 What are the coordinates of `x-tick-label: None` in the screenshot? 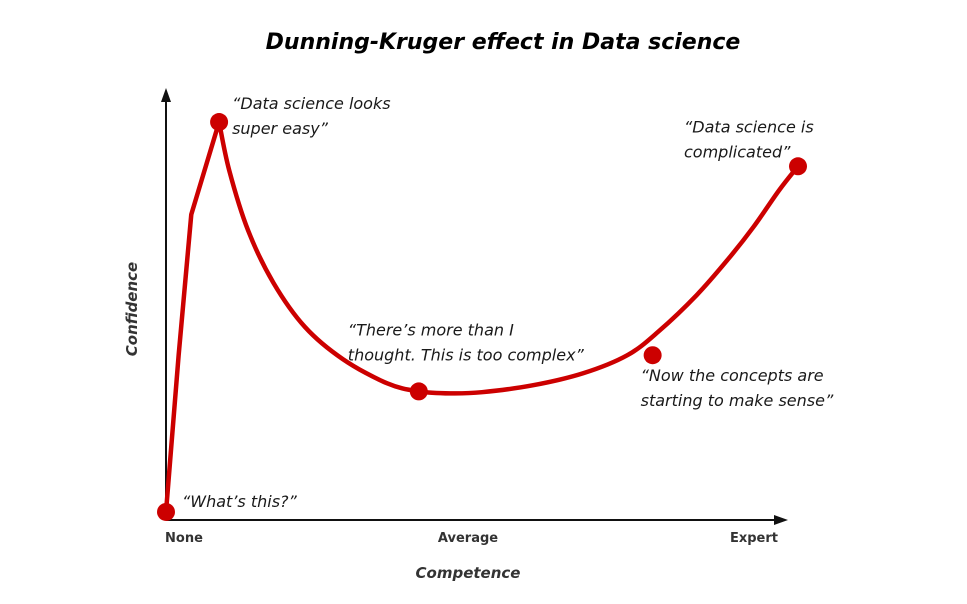 It's located at (184, 538).